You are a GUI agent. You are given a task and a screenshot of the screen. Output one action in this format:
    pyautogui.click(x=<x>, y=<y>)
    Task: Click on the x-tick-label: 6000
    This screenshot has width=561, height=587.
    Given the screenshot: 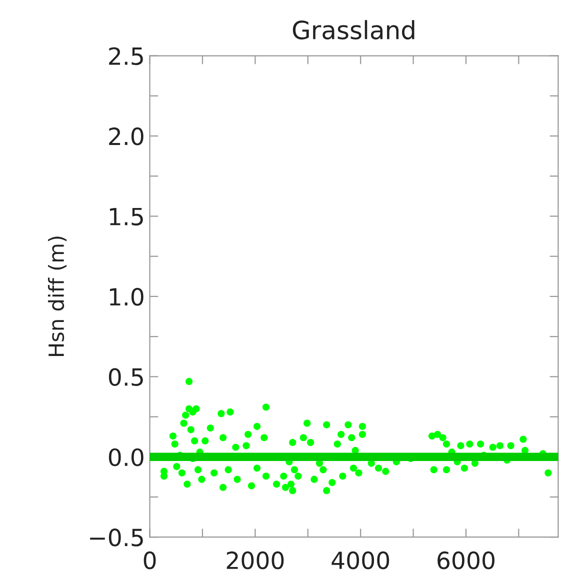 What is the action you would take?
    pyautogui.click(x=466, y=560)
    